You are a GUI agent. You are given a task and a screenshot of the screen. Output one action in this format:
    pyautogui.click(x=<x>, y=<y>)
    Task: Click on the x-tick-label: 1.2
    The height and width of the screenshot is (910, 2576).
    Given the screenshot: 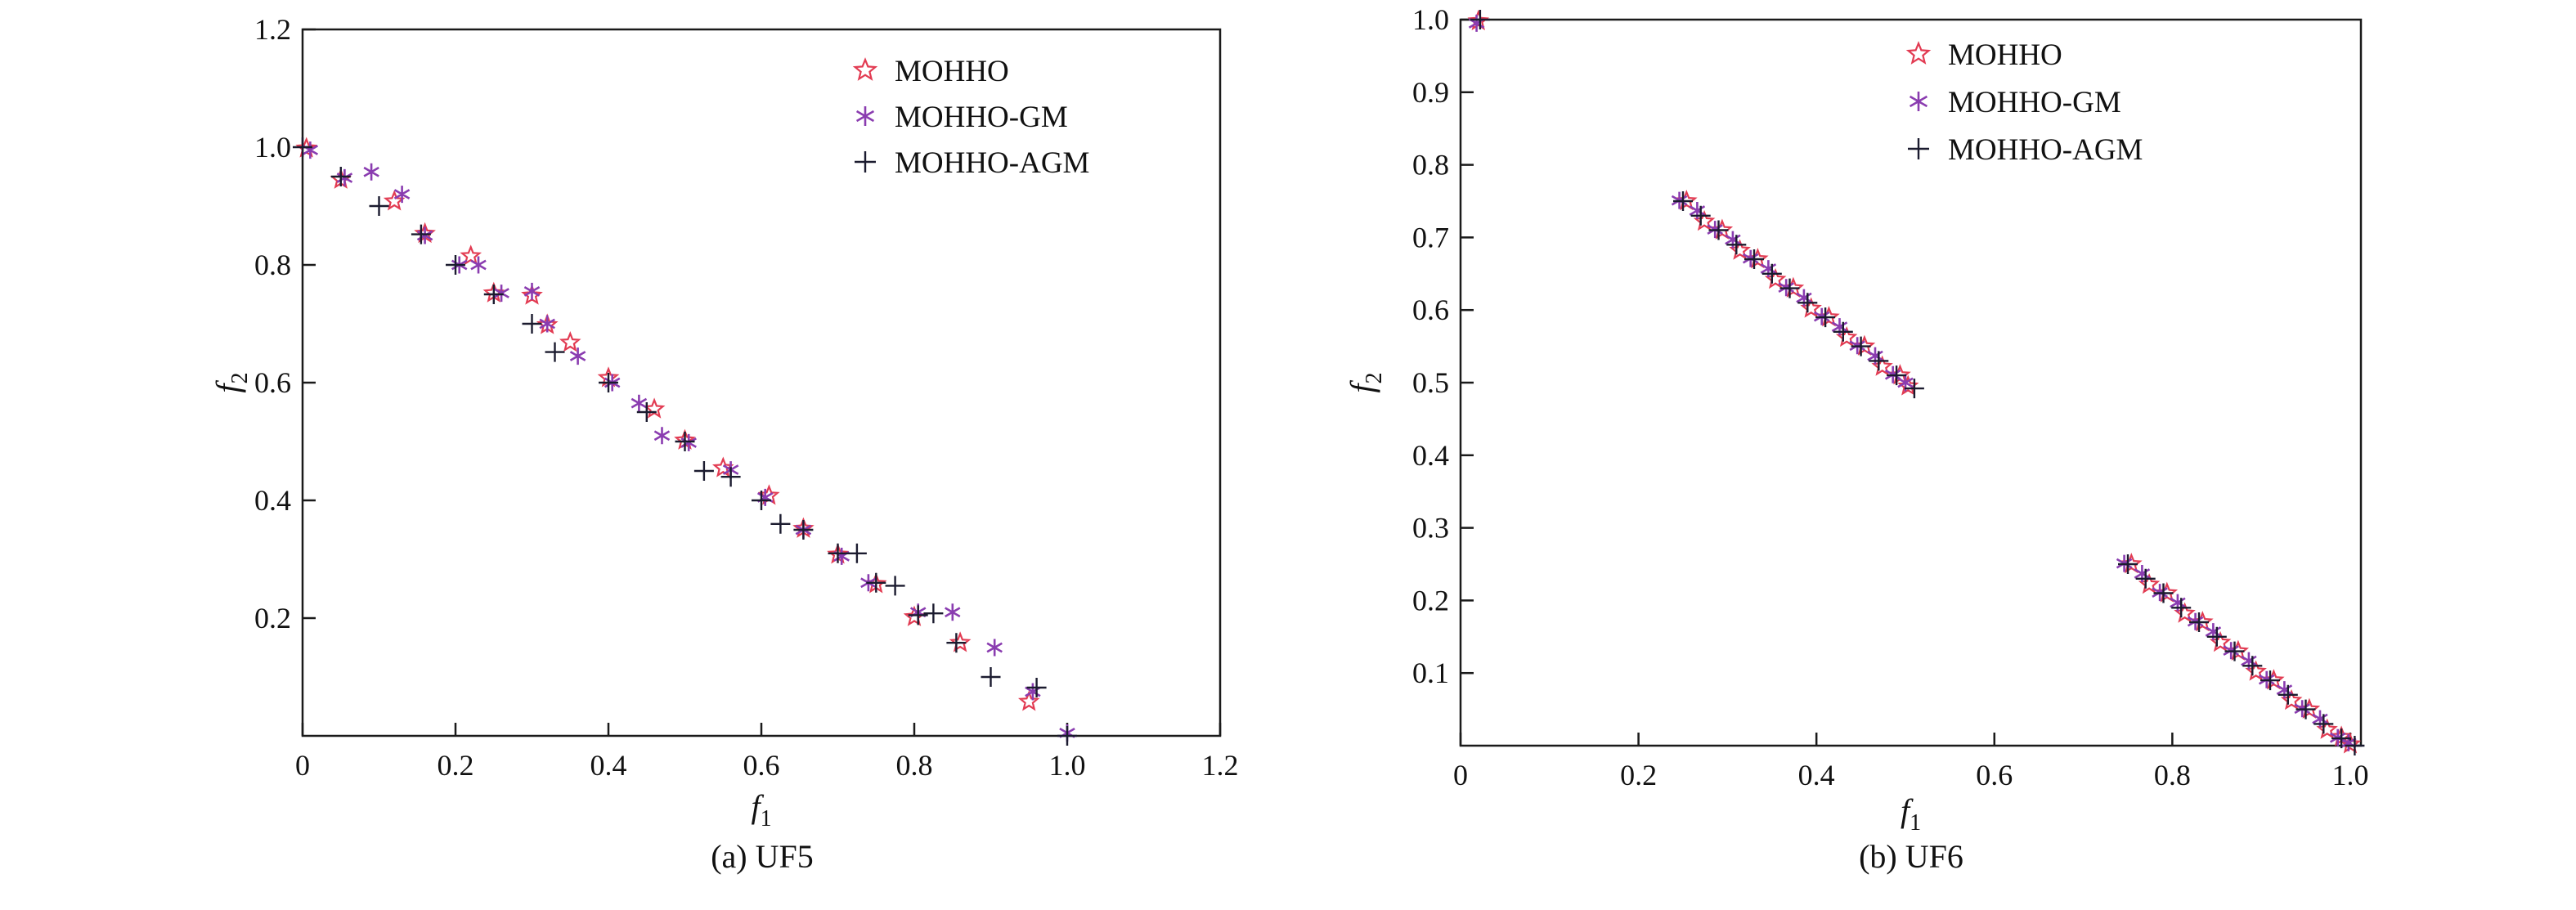 What is the action you would take?
    pyautogui.click(x=1220, y=766)
    